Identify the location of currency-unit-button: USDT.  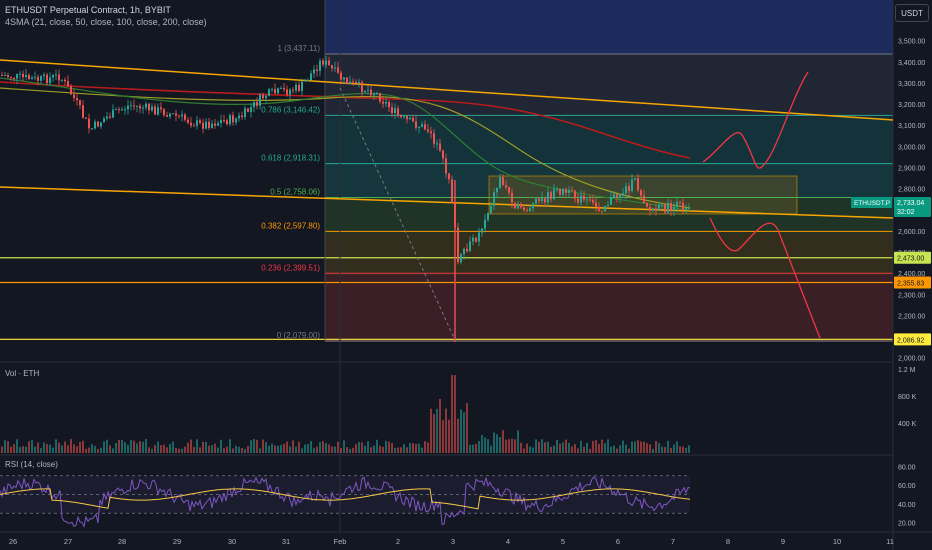
(912, 13).